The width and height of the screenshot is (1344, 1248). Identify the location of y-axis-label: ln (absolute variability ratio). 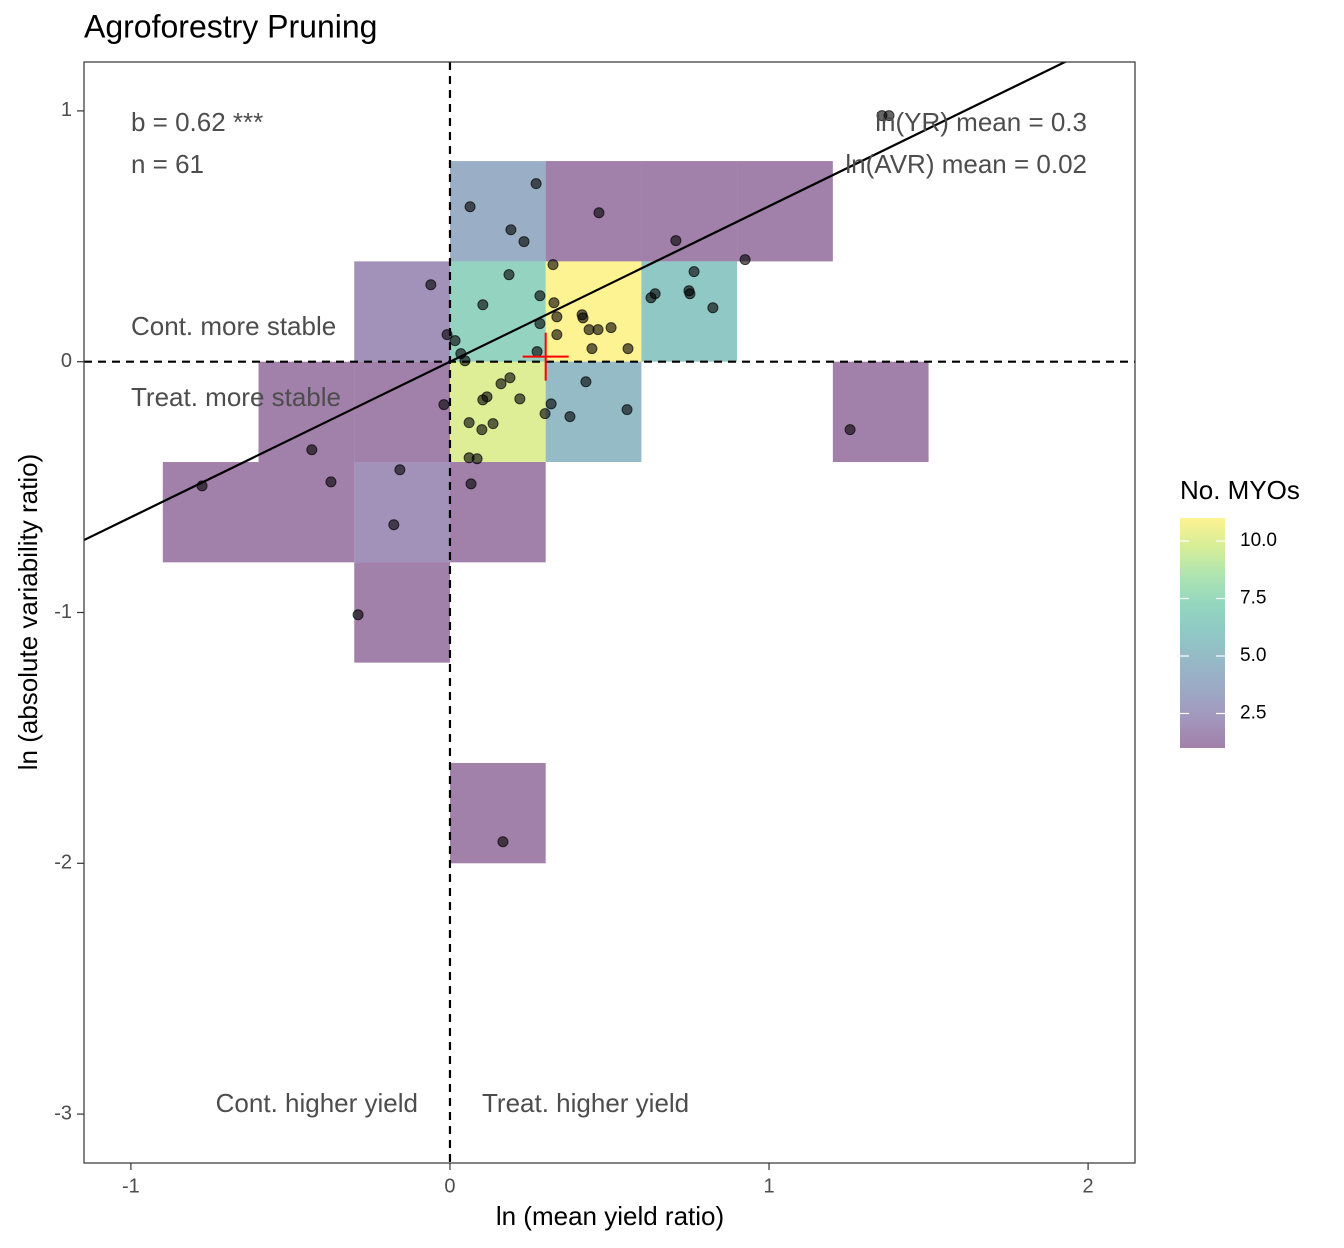
(28, 612).